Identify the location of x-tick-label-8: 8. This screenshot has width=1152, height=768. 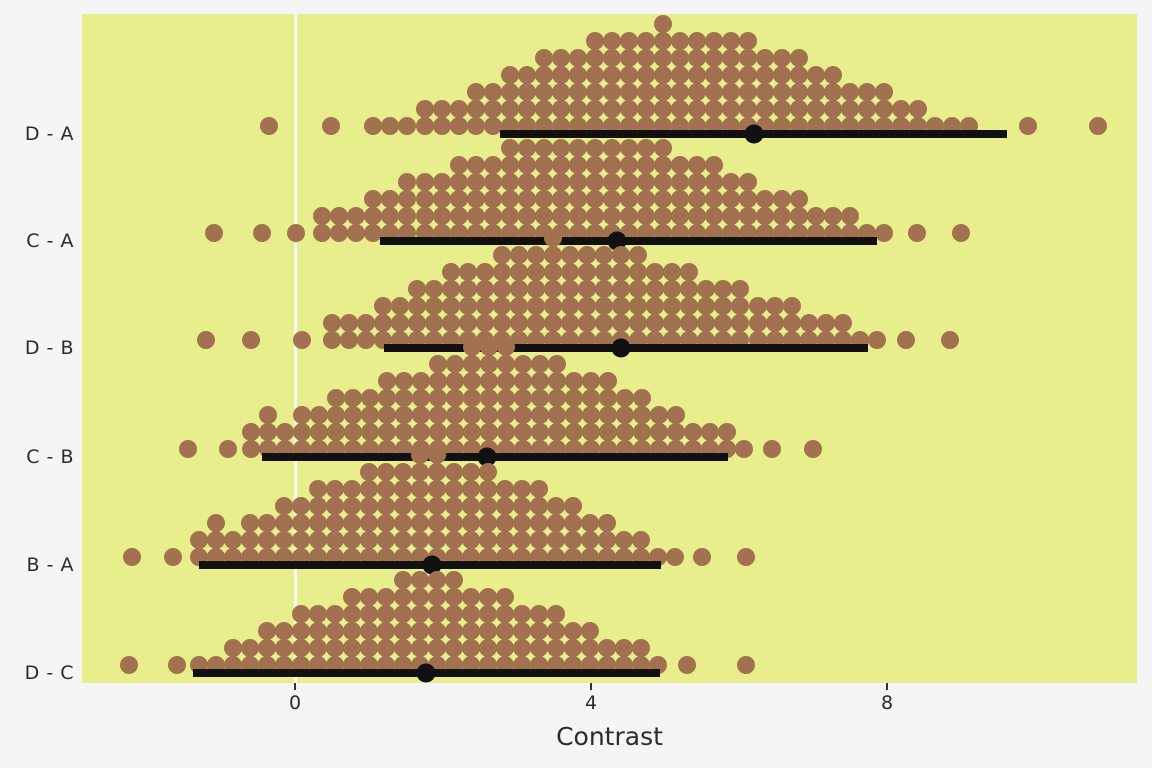
(887, 703).